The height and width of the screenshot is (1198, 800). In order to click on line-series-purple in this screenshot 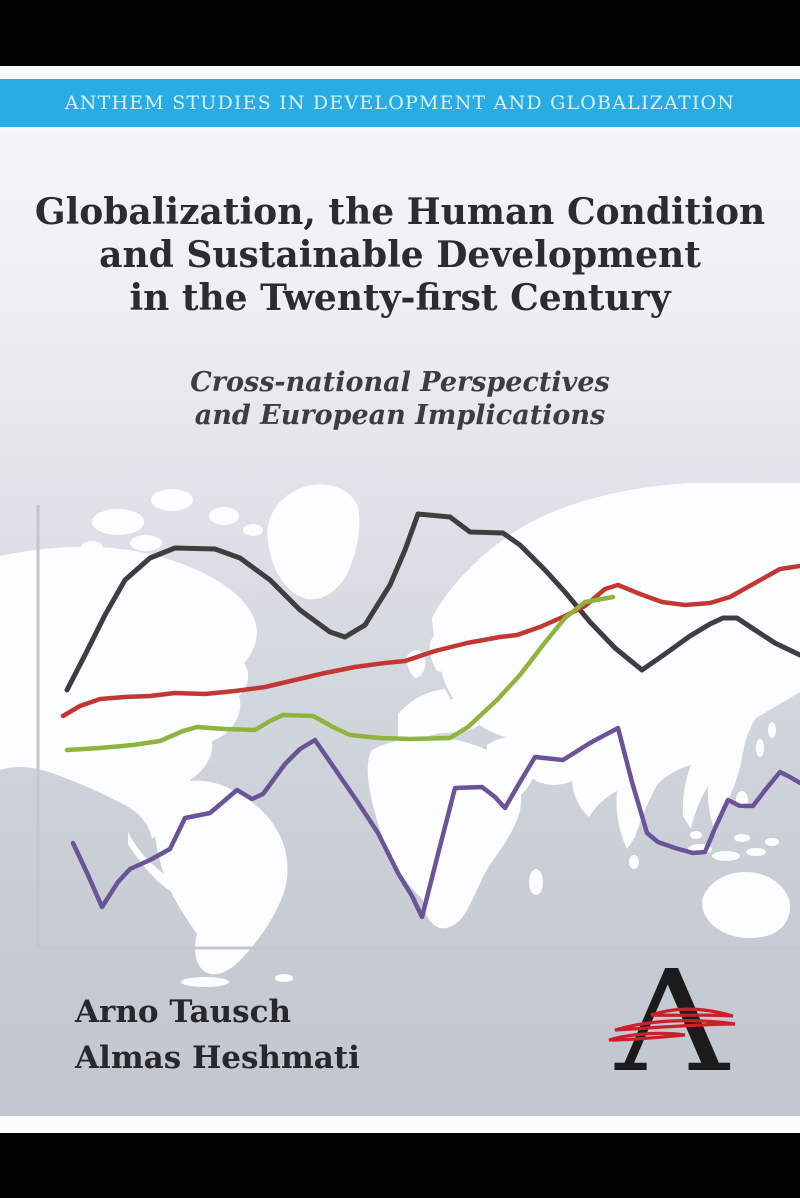, I will do `click(435, 822)`.